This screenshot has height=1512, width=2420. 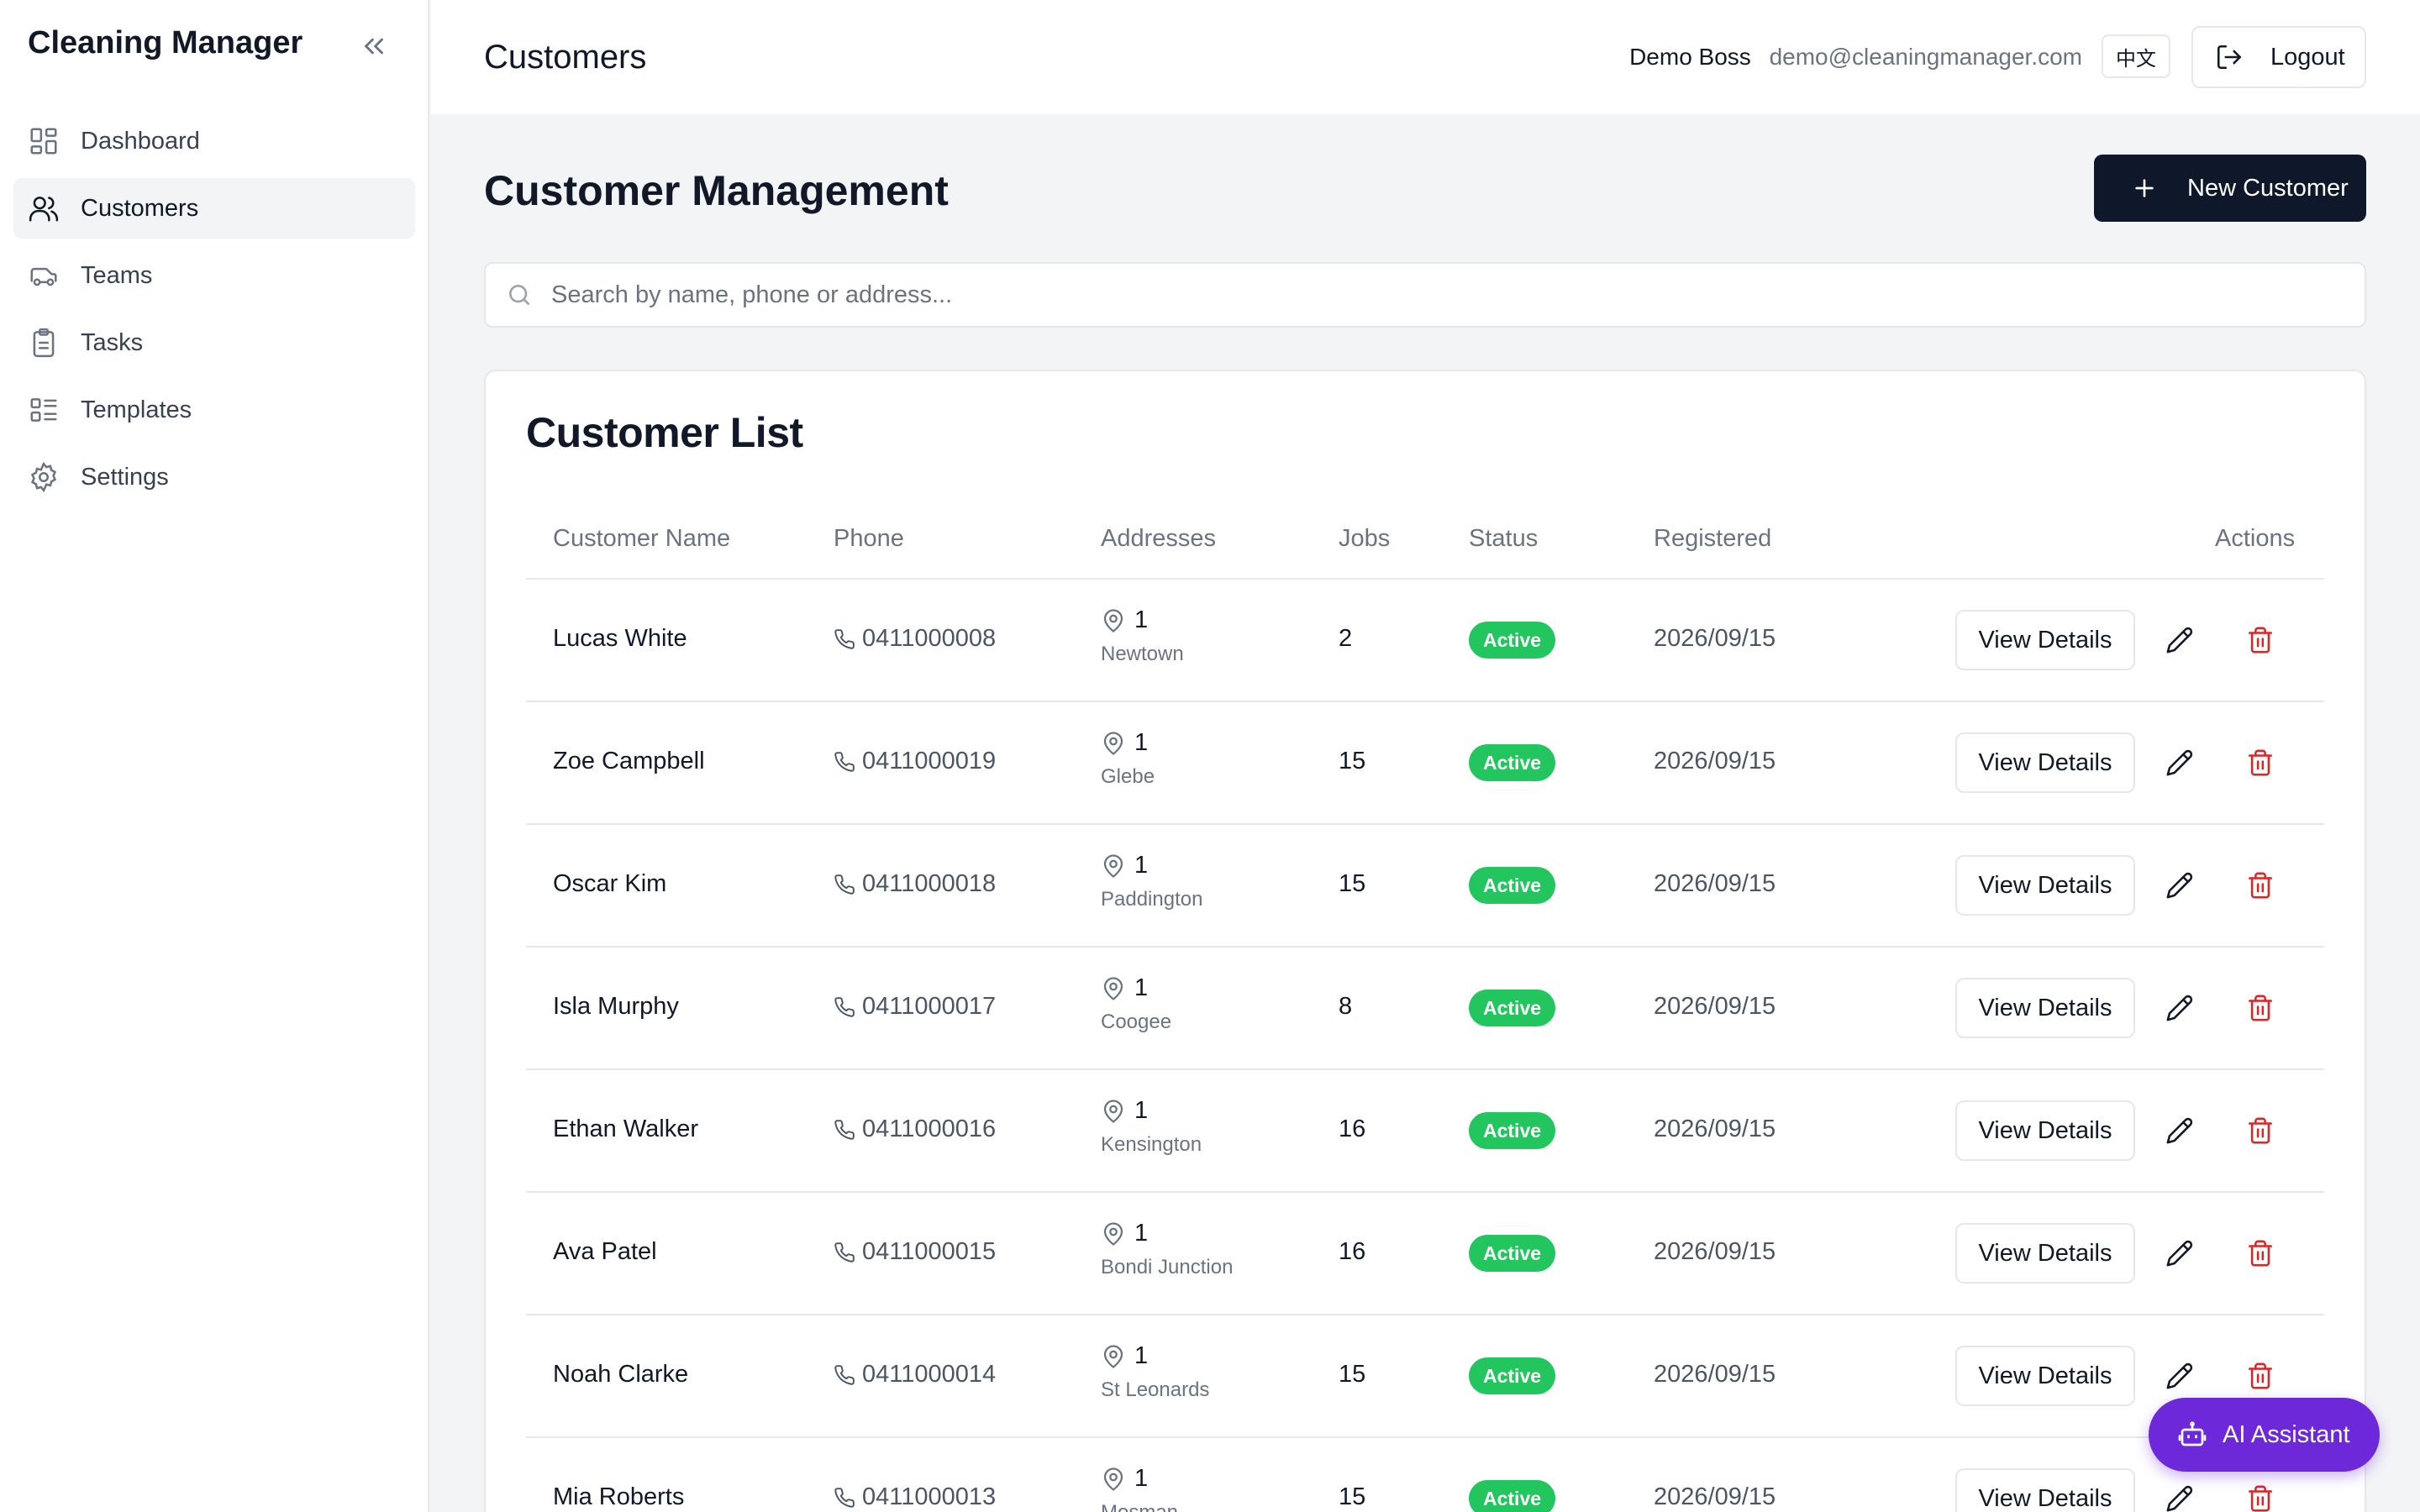 I want to click on address-suburb: Paddington, so click(x=1152, y=899).